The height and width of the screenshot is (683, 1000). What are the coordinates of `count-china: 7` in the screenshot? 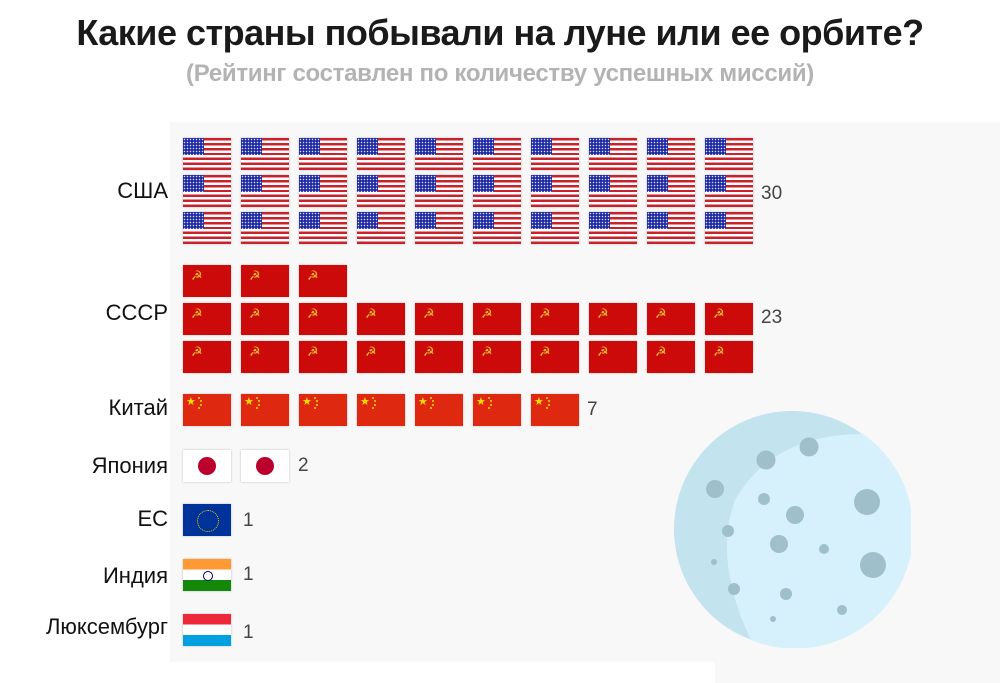 It's located at (592, 409).